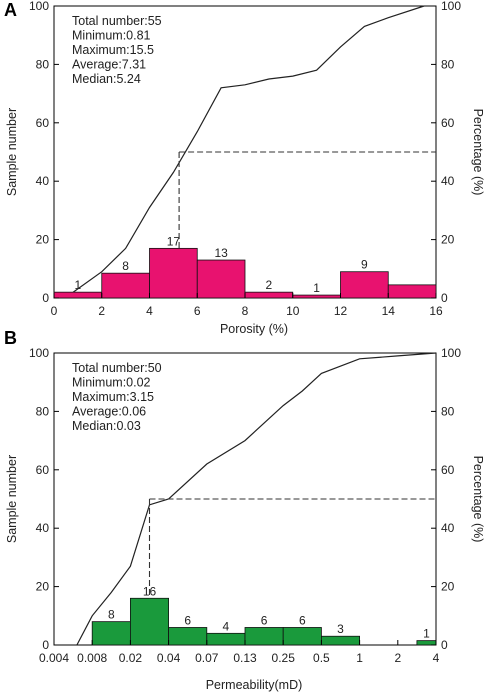 This screenshot has height=695, width=484. Describe the element at coordinates (389, 311) in the screenshot. I see `a-x-tick-label-7: 14` at that location.